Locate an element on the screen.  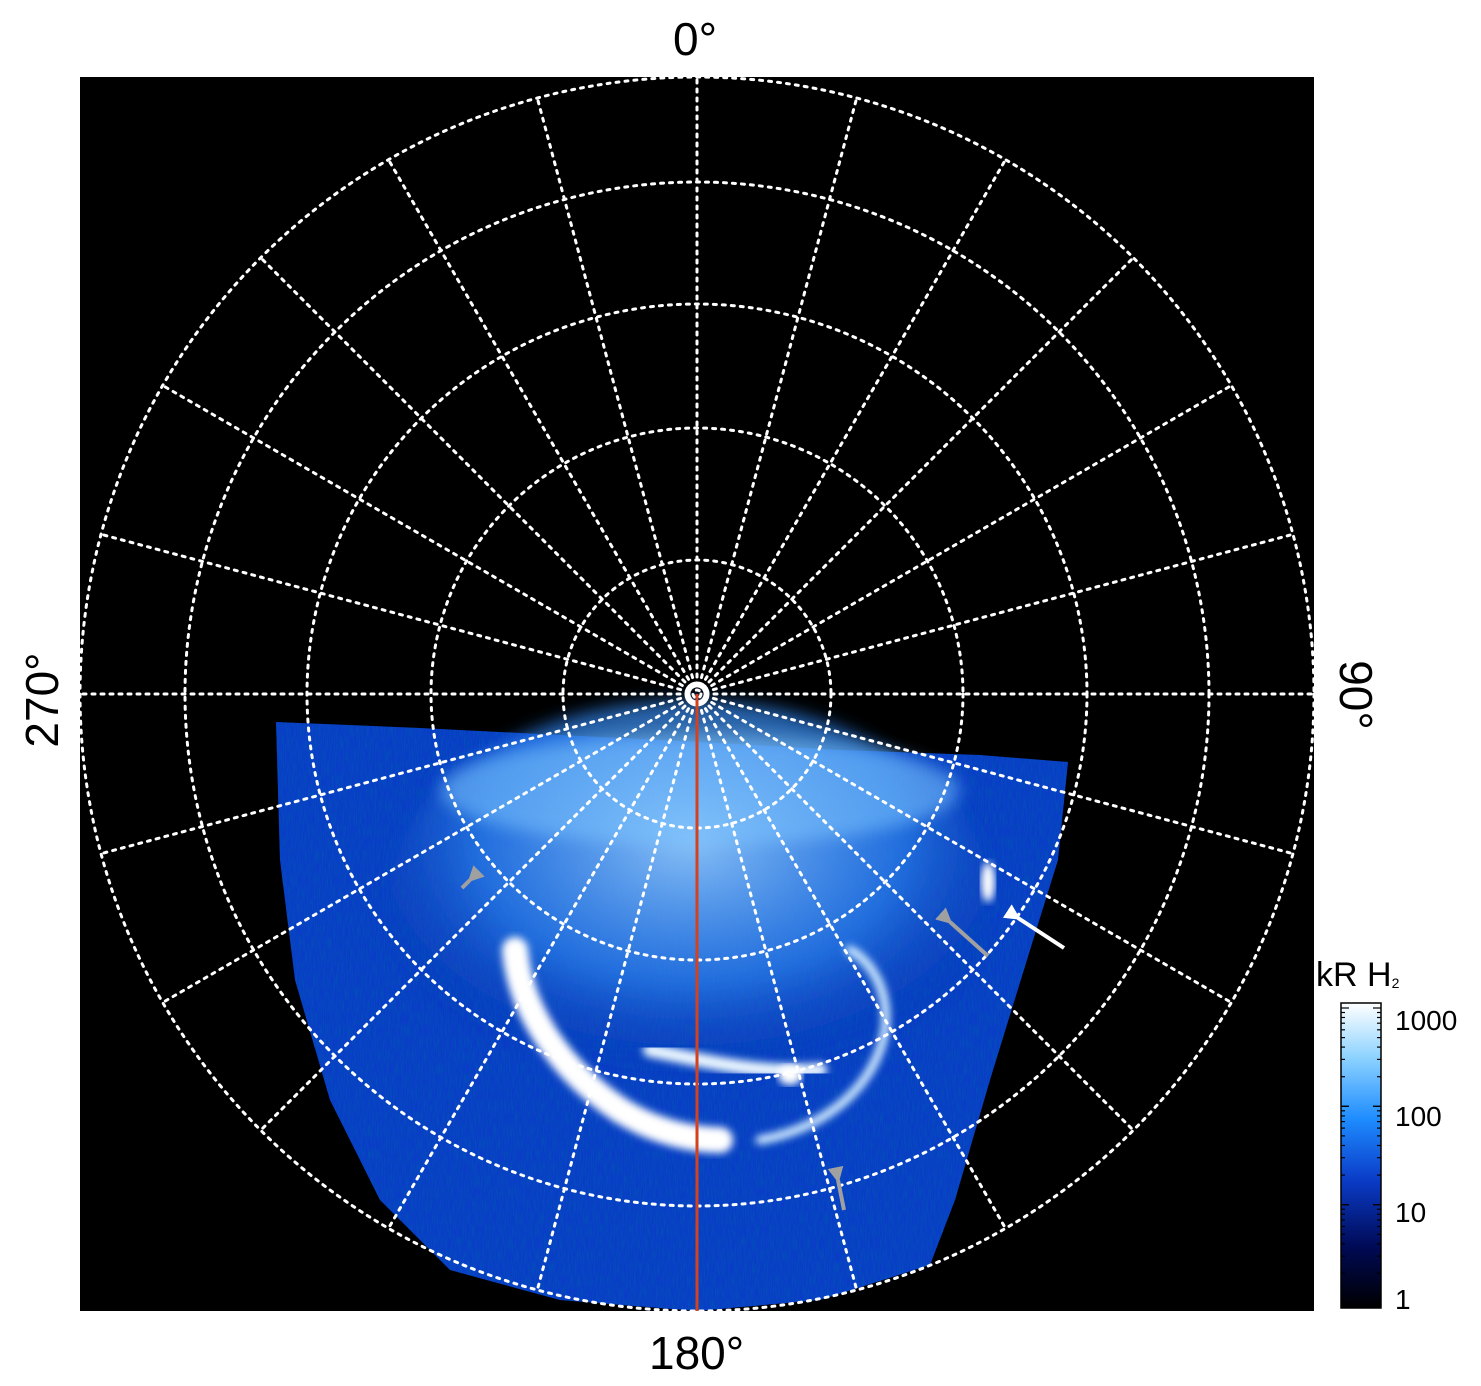
colorbar is located at coordinates (1361, 1155).